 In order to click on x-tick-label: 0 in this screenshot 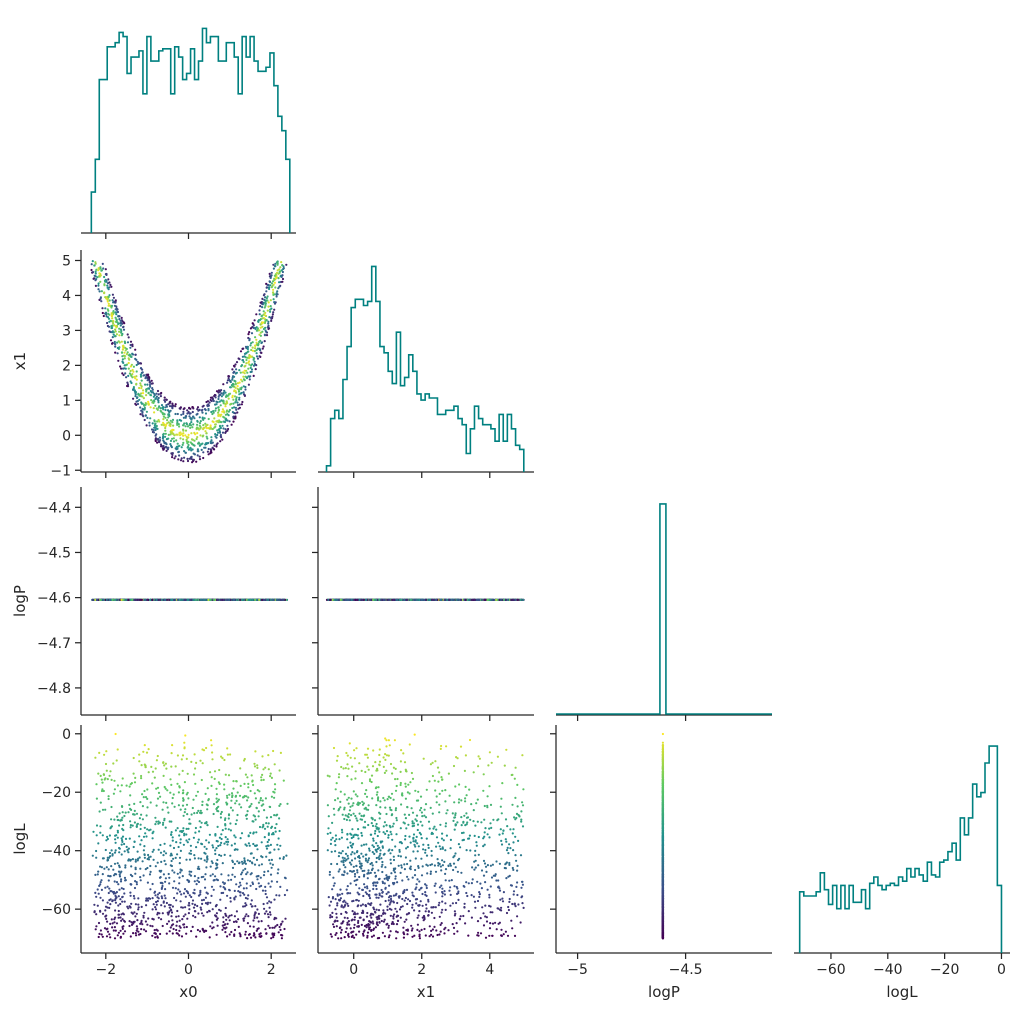, I will do `click(188, 970)`.